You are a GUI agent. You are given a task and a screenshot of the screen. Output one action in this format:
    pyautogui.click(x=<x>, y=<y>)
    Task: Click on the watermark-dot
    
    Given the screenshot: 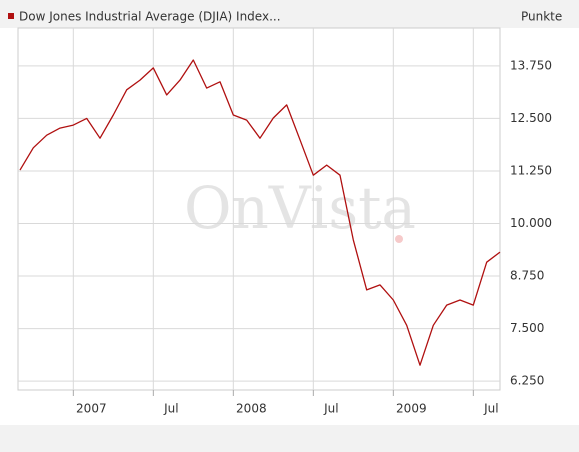 What is the action you would take?
    pyautogui.click(x=399, y=239)
    